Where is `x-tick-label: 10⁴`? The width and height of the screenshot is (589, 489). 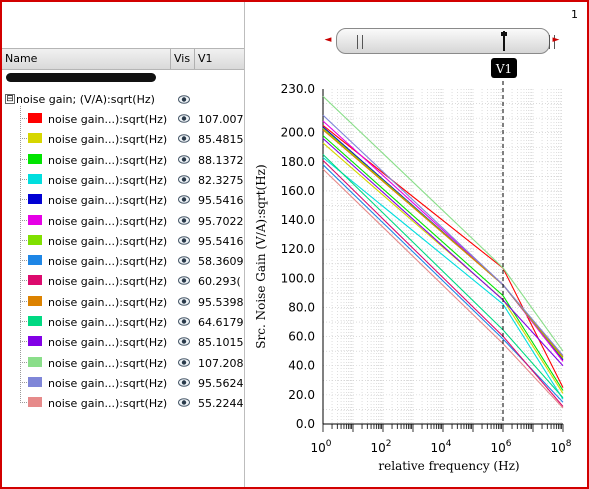 x-tick-label: 10⁴ is located at coordinates (440, 447).